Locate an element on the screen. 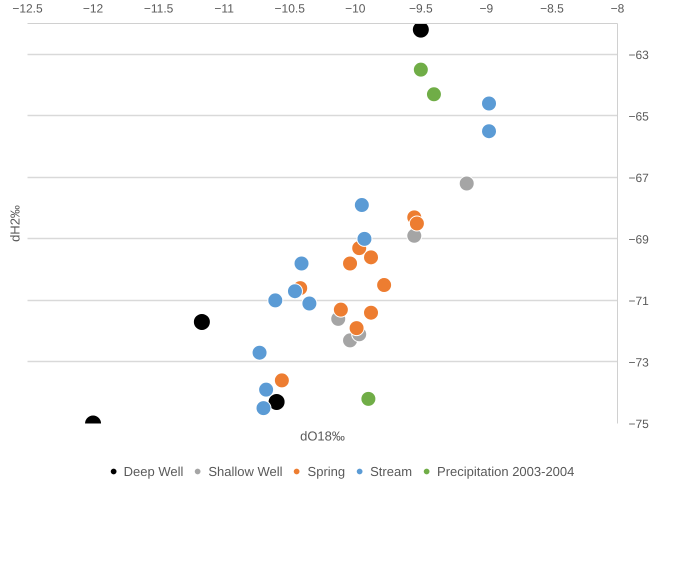  legend-label: Precipitation 2003-2004 is located at coordinates (505, 471).